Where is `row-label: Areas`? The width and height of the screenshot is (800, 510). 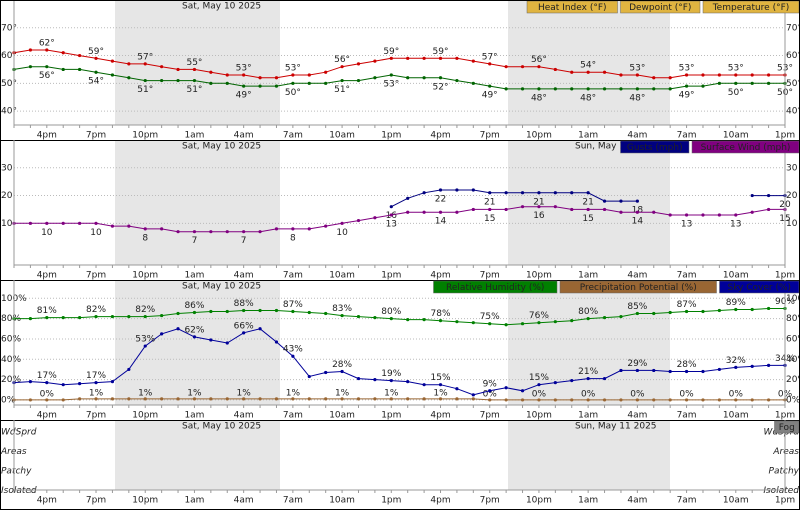
row-label: Areas is located at coordinates (13, 452).